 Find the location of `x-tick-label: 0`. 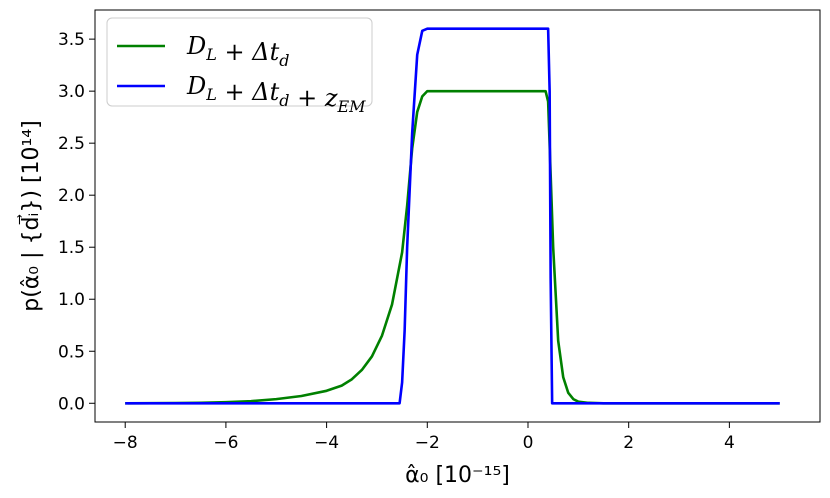

x-tick-label: 0 is located at coordinates (528, 443).